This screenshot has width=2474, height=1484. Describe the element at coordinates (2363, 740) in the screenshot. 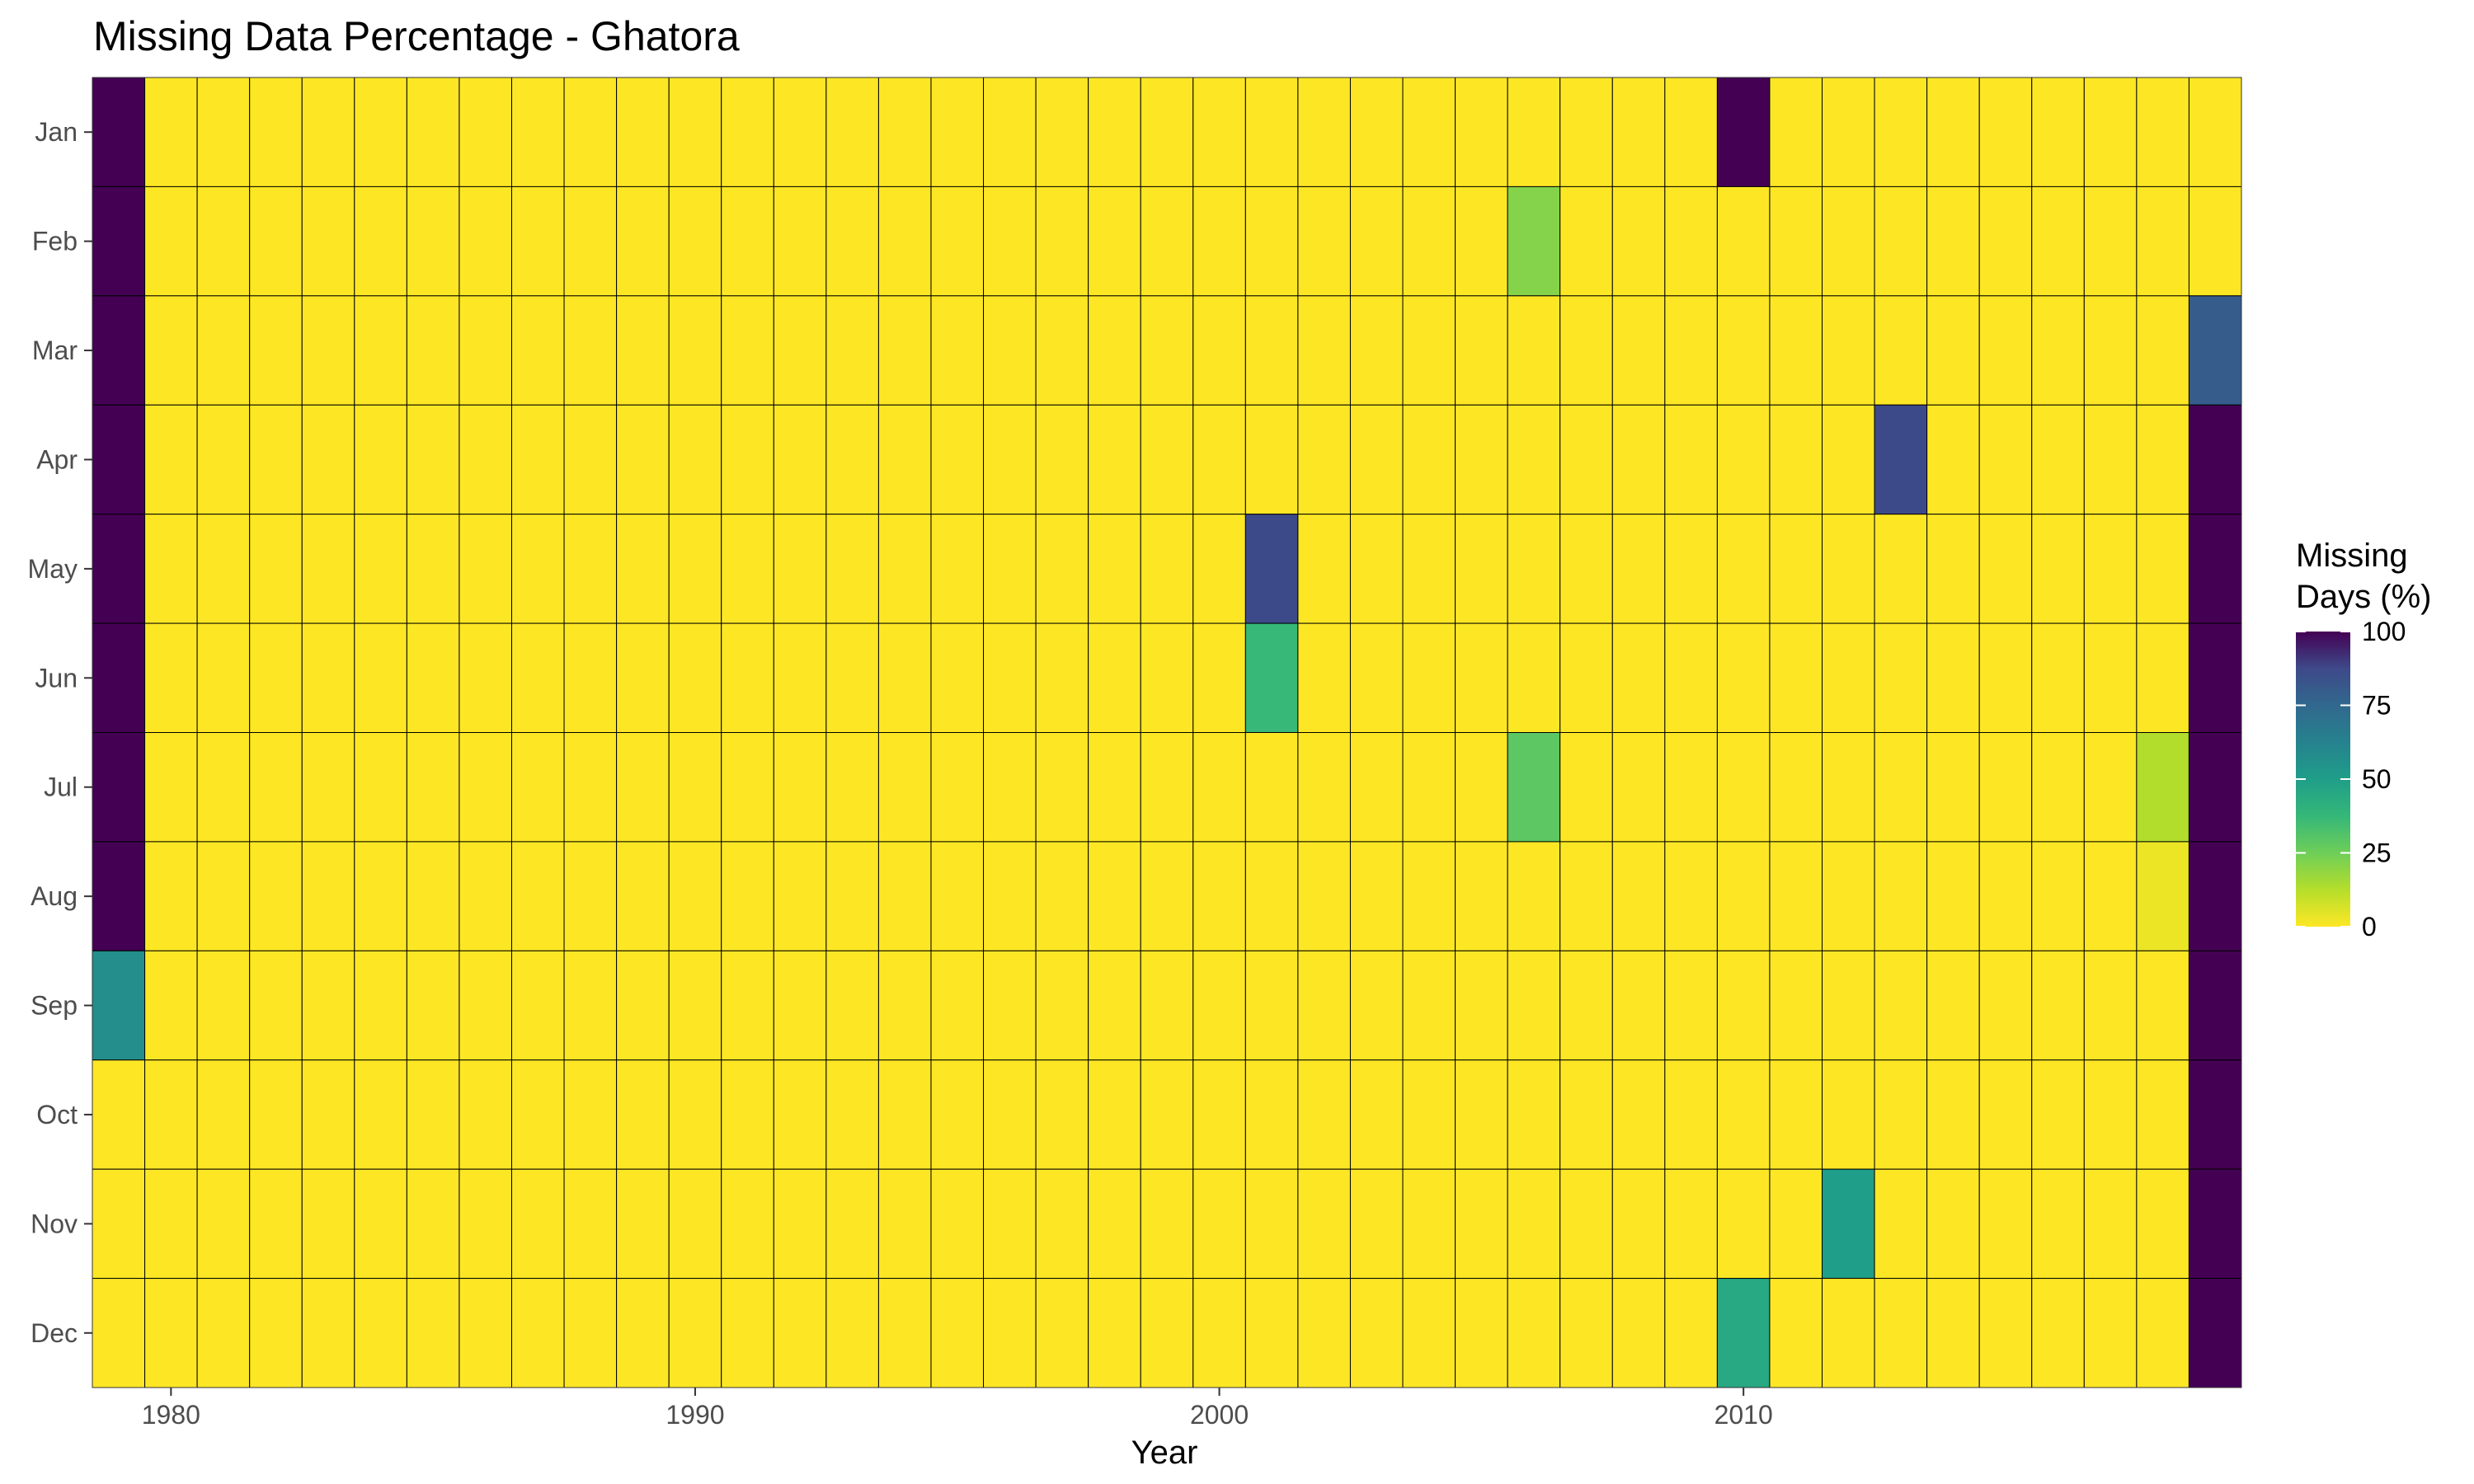

I see `color-legend: Missing Days (%) 100 75 50 25 0` at that location.